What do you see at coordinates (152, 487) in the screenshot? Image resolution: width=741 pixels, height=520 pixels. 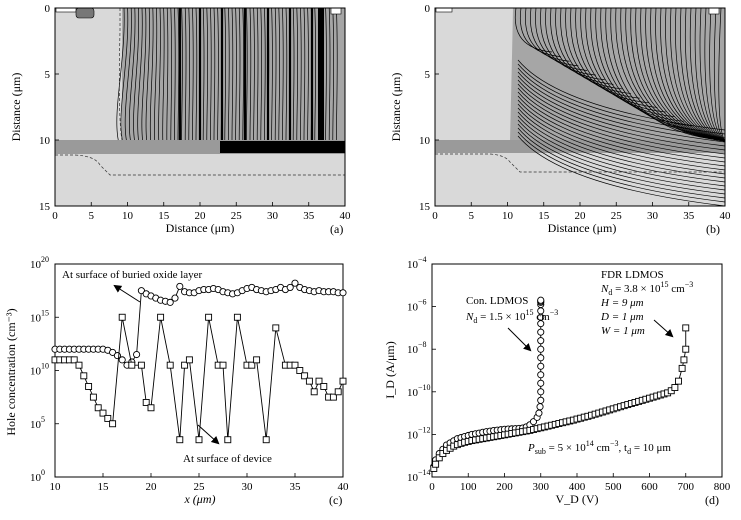 I see `panel-c-xtick-label: 20` at bounding box center [152, 487].